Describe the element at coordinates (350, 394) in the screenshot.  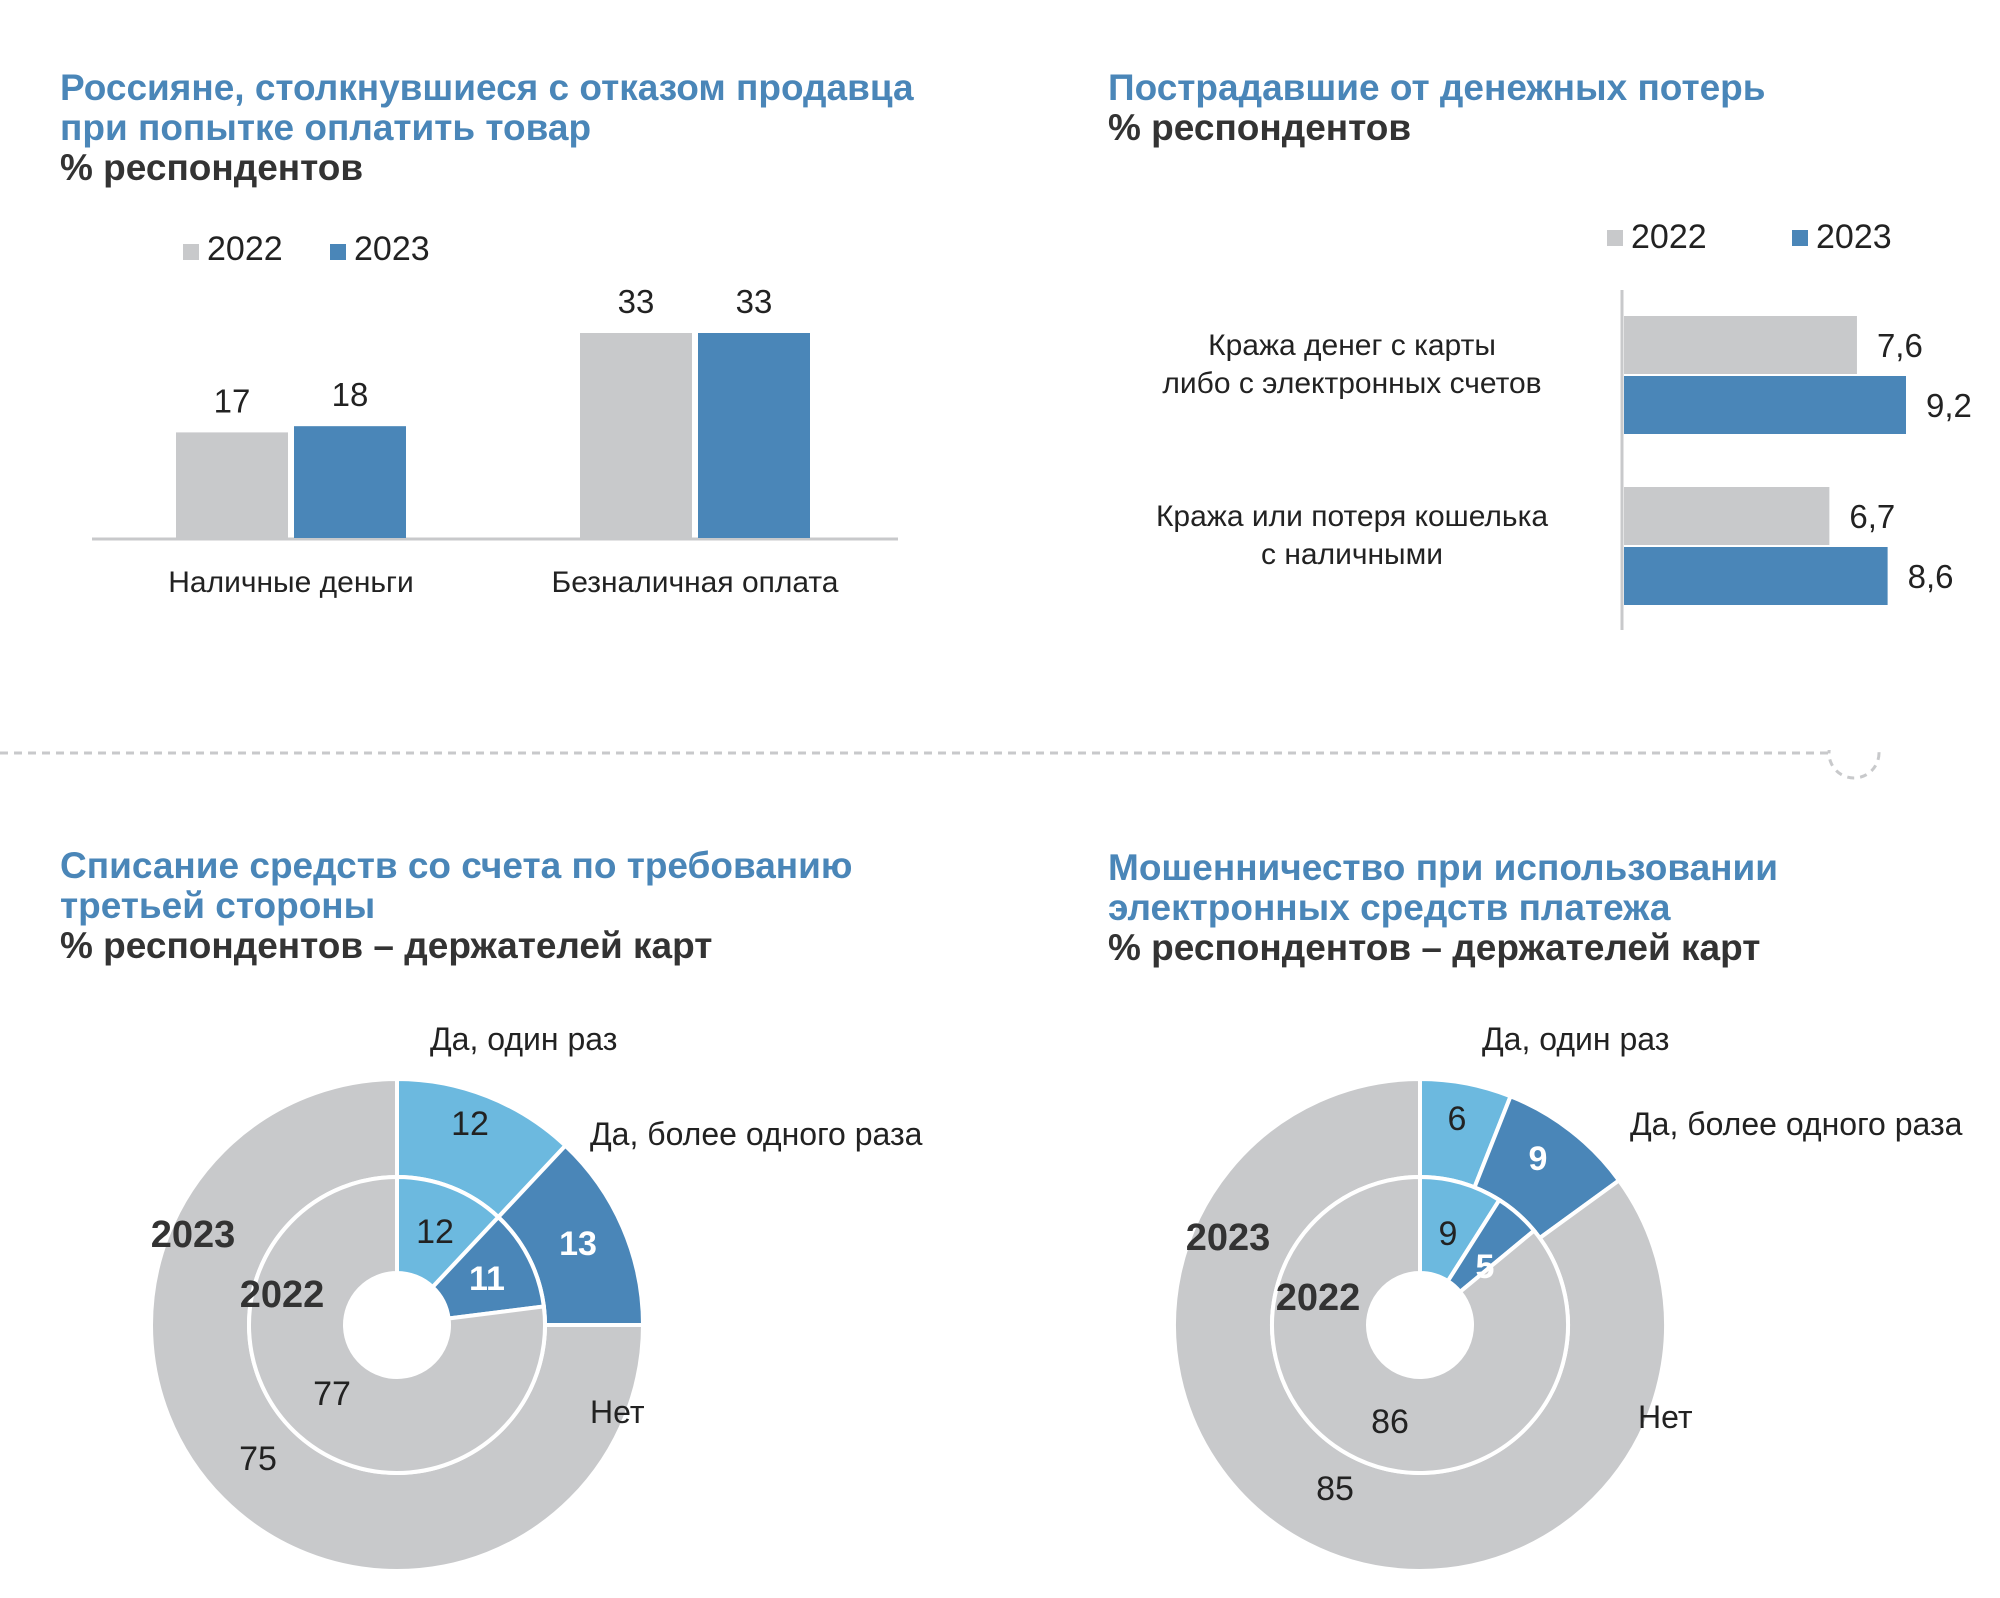
I see `data-label-2023-1: 18` at that location.